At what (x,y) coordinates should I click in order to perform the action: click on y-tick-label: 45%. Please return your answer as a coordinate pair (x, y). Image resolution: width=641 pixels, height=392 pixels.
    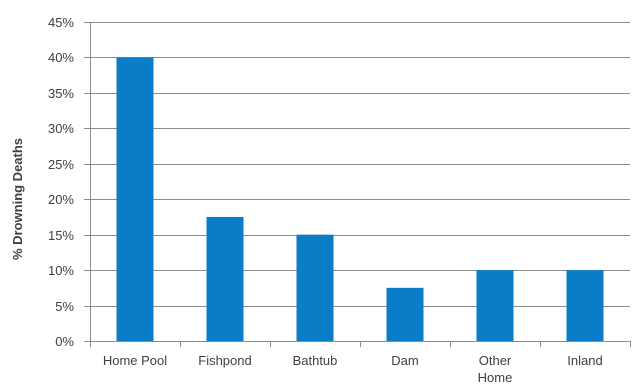
    Looking at the image, I should click on (61, 22).